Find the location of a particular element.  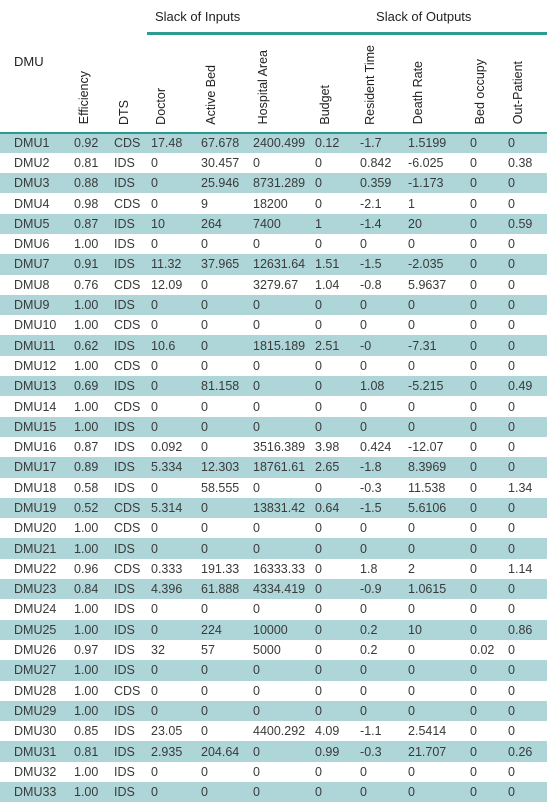

cell-dmu: DMU28 is located at coordinates (35, 691).